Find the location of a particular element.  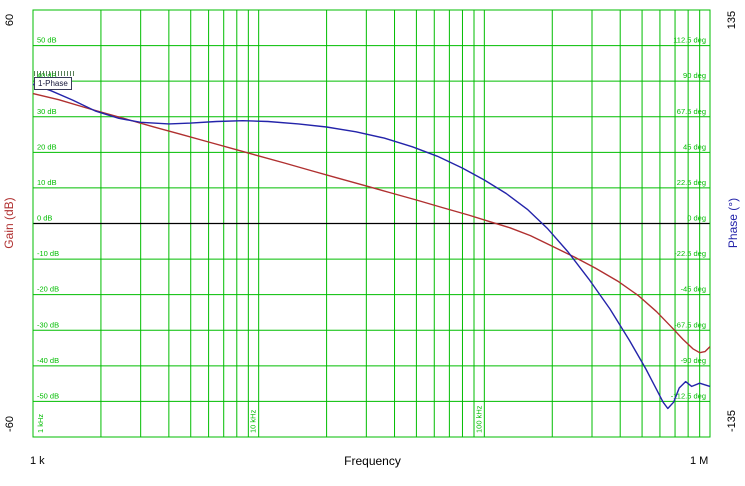

svg-text: -30 dB is located at coordinates (48, 324).